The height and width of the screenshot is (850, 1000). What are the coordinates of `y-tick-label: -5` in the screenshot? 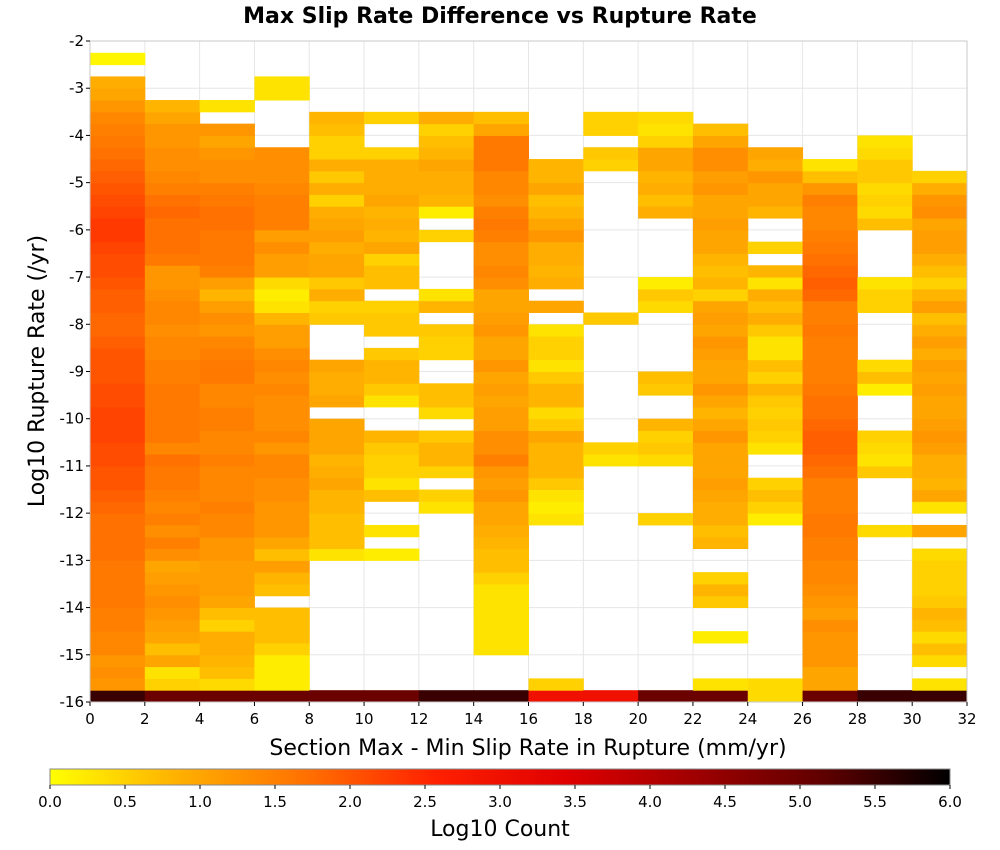 It's located at (76, 183).